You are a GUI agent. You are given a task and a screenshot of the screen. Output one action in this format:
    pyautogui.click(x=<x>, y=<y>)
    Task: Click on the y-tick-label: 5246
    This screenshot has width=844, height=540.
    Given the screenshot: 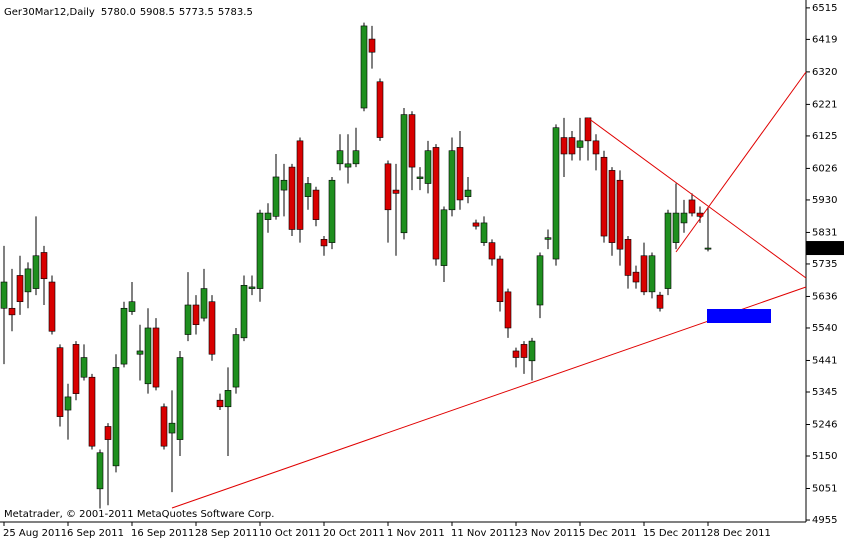 What is the action you would take?
    pyautogui.click(x=824, y=424)
    